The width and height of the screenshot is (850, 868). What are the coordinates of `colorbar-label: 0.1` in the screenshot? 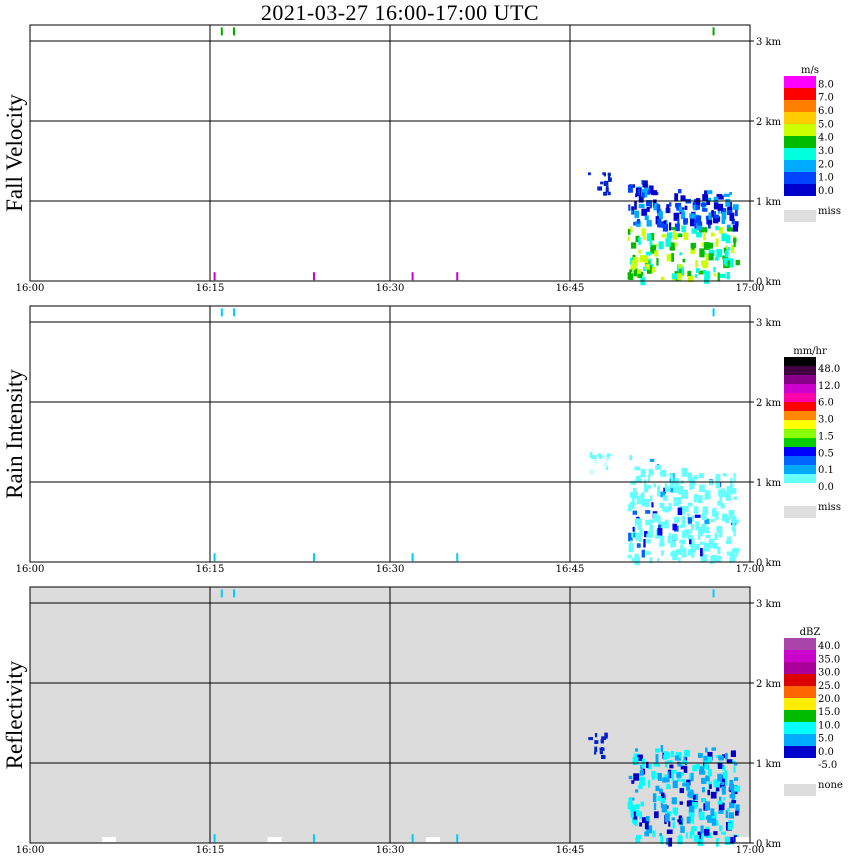 It's located at (826, 470).